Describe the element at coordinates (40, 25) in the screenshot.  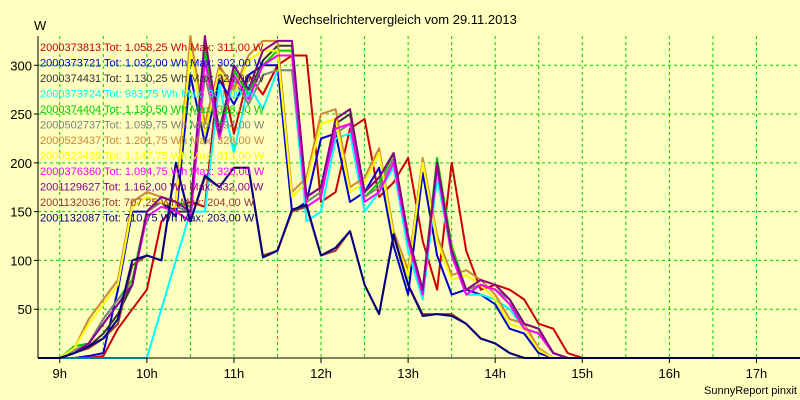
I see `y-axis-label: W` at that location.